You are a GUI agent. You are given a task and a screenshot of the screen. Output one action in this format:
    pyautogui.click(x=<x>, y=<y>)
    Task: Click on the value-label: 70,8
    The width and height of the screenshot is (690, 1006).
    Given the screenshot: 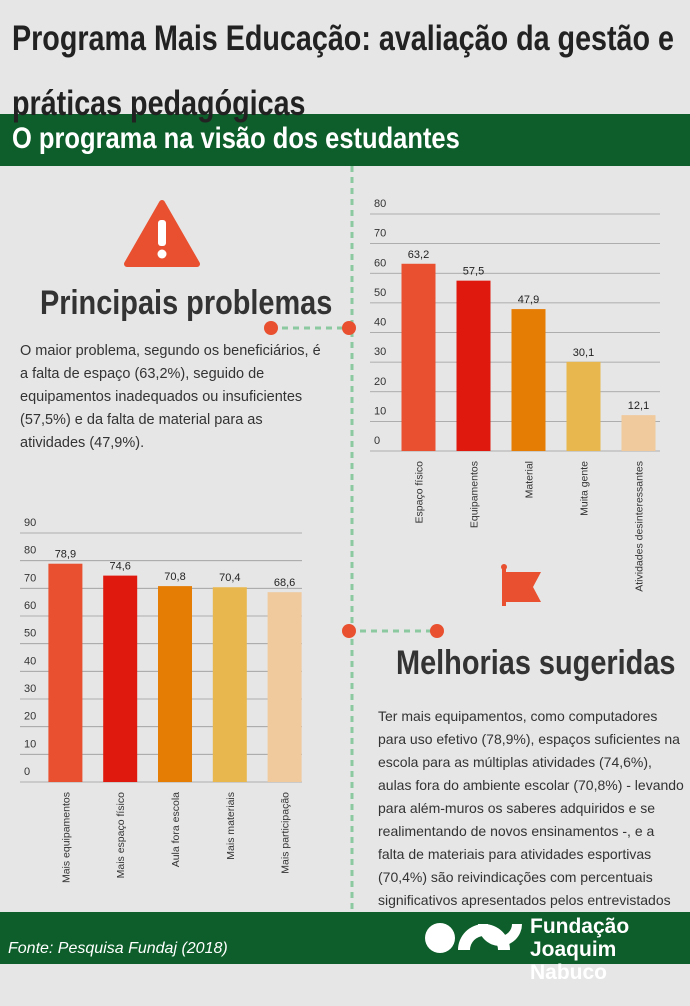 What is the action you would take?
    pyautogui.click(x=174, y=577)
    